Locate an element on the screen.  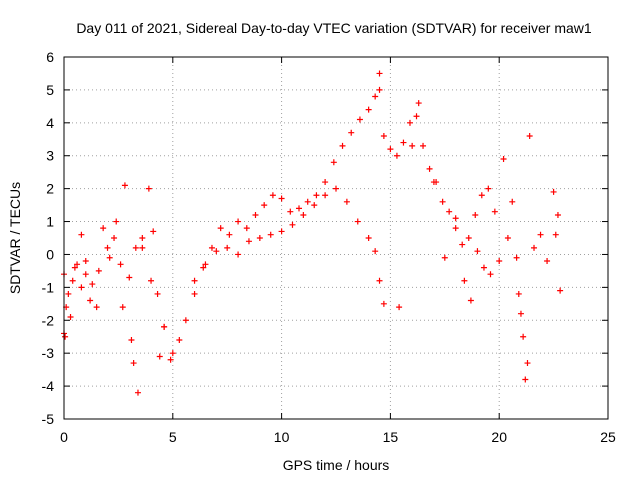
y-tick-label: 2 is located at coordinates (50, 189).